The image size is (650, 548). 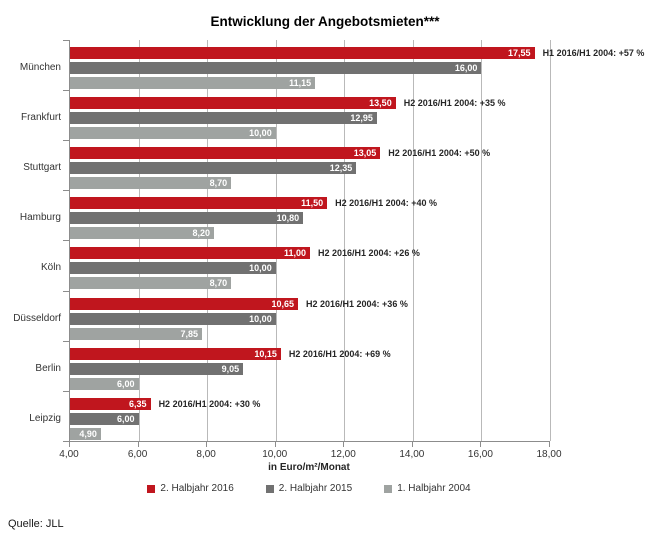 I want to click on bar: 8,20, so click(x=142, y=233).